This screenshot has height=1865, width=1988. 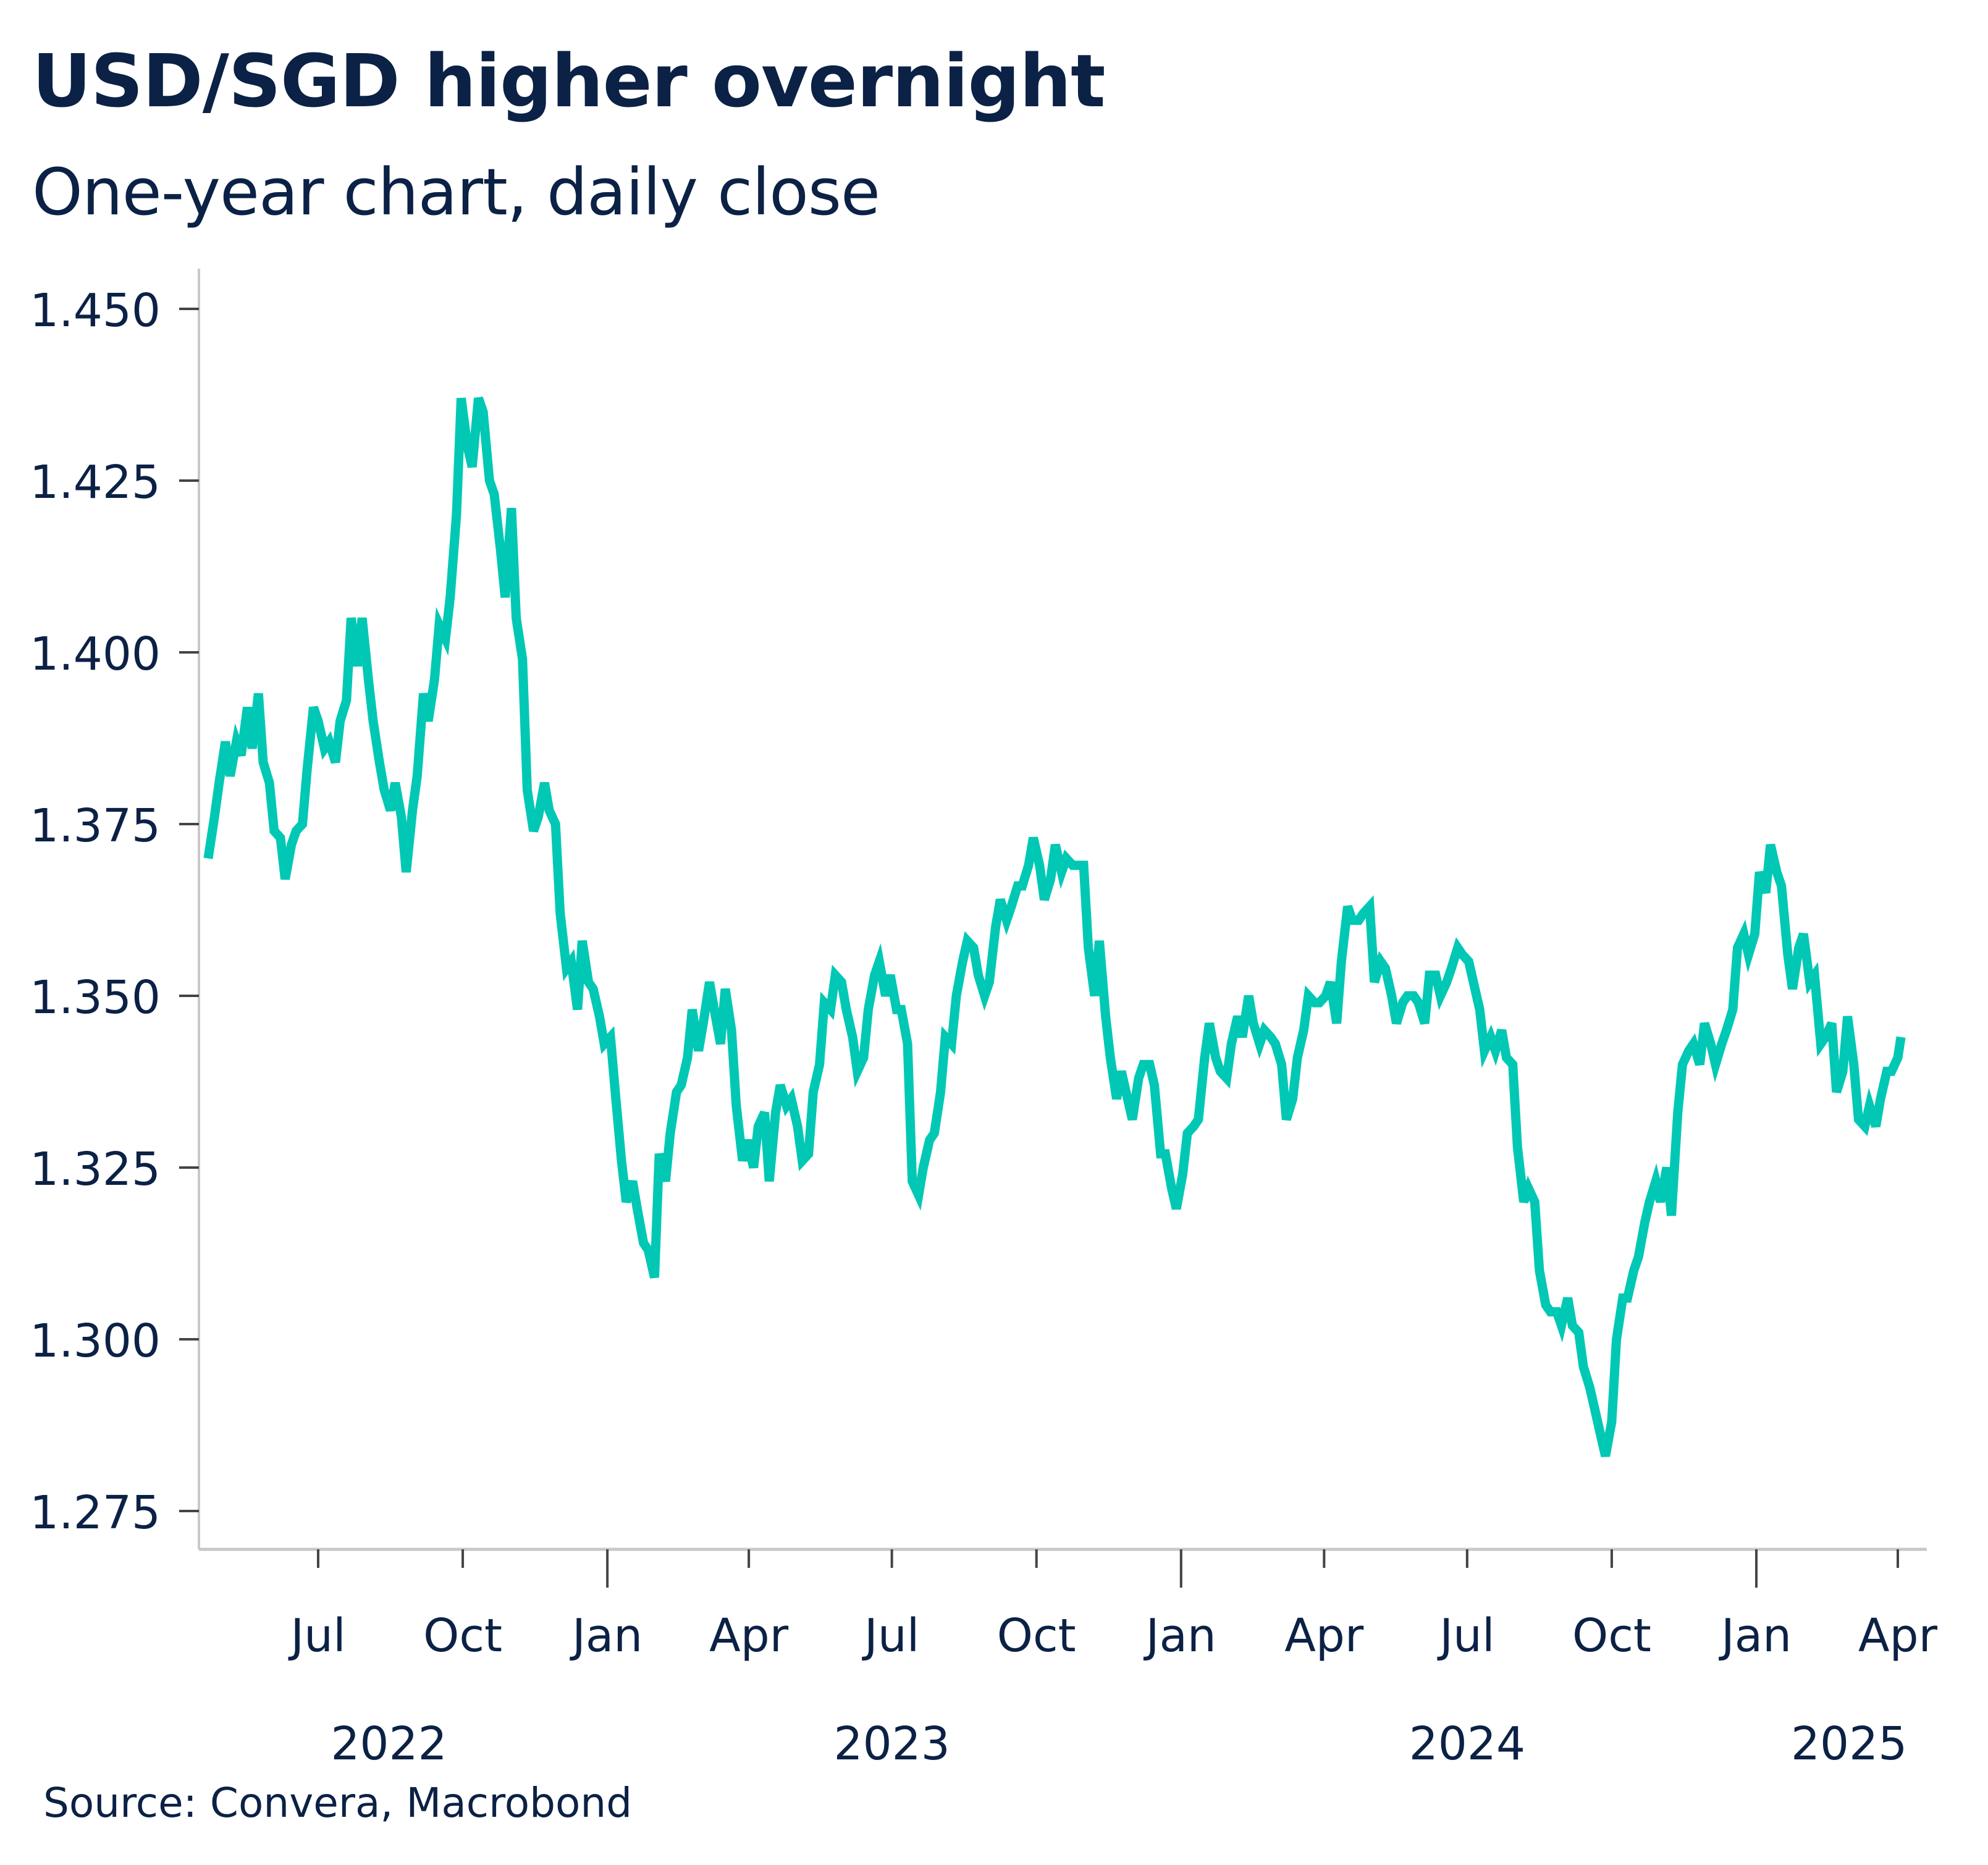 I want to click on y-tick-label: 1.275, so click(x=95, y=1512).